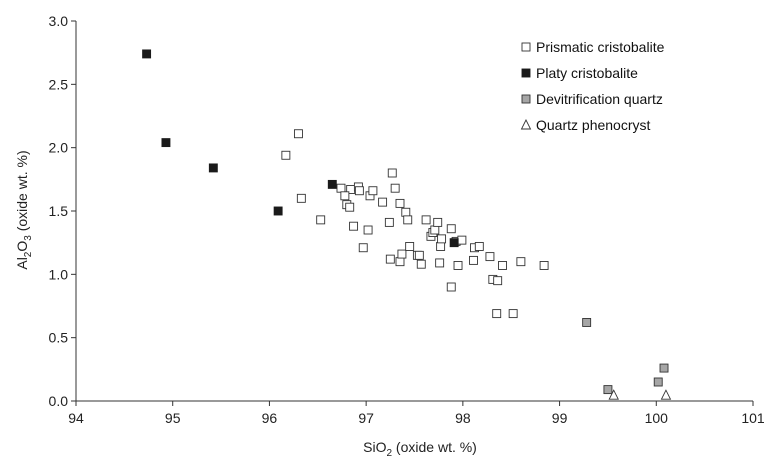 The height and width of the screenshot is (457, 766). I want to click on x-tick-label: 96, so click(270, 418).